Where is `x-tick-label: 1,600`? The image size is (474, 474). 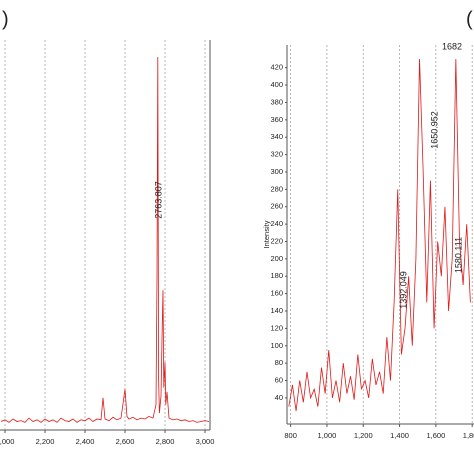
x-tick-label: 1,600 is located at coordinates (435, 435).